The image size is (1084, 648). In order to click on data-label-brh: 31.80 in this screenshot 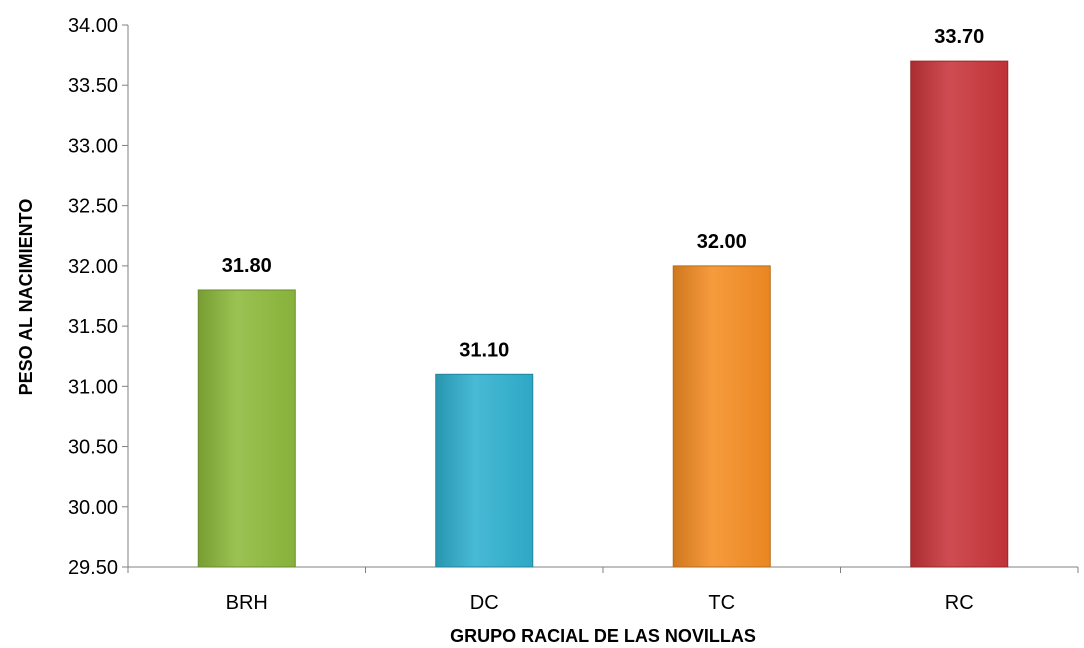, I will do `click(247, 266)`.